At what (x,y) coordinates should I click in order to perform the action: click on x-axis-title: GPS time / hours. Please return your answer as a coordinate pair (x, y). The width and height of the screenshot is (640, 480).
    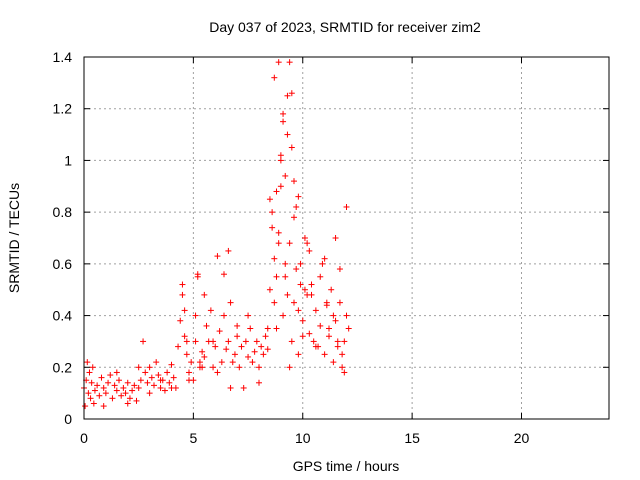
    Looking at the image, I should click on (346, 466).